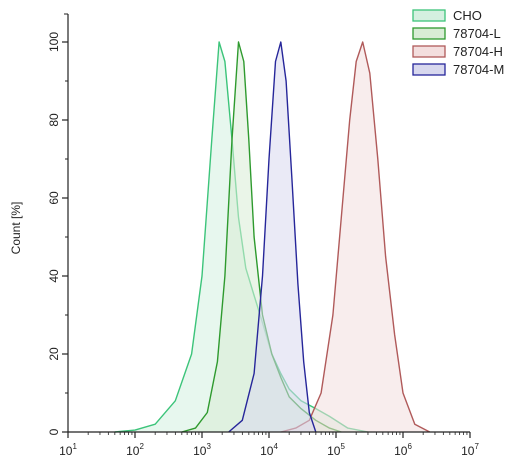  Describe the element at coordinates (336, 450) in the screenshot. I see `x-tick-label: 10⁵` at that location.